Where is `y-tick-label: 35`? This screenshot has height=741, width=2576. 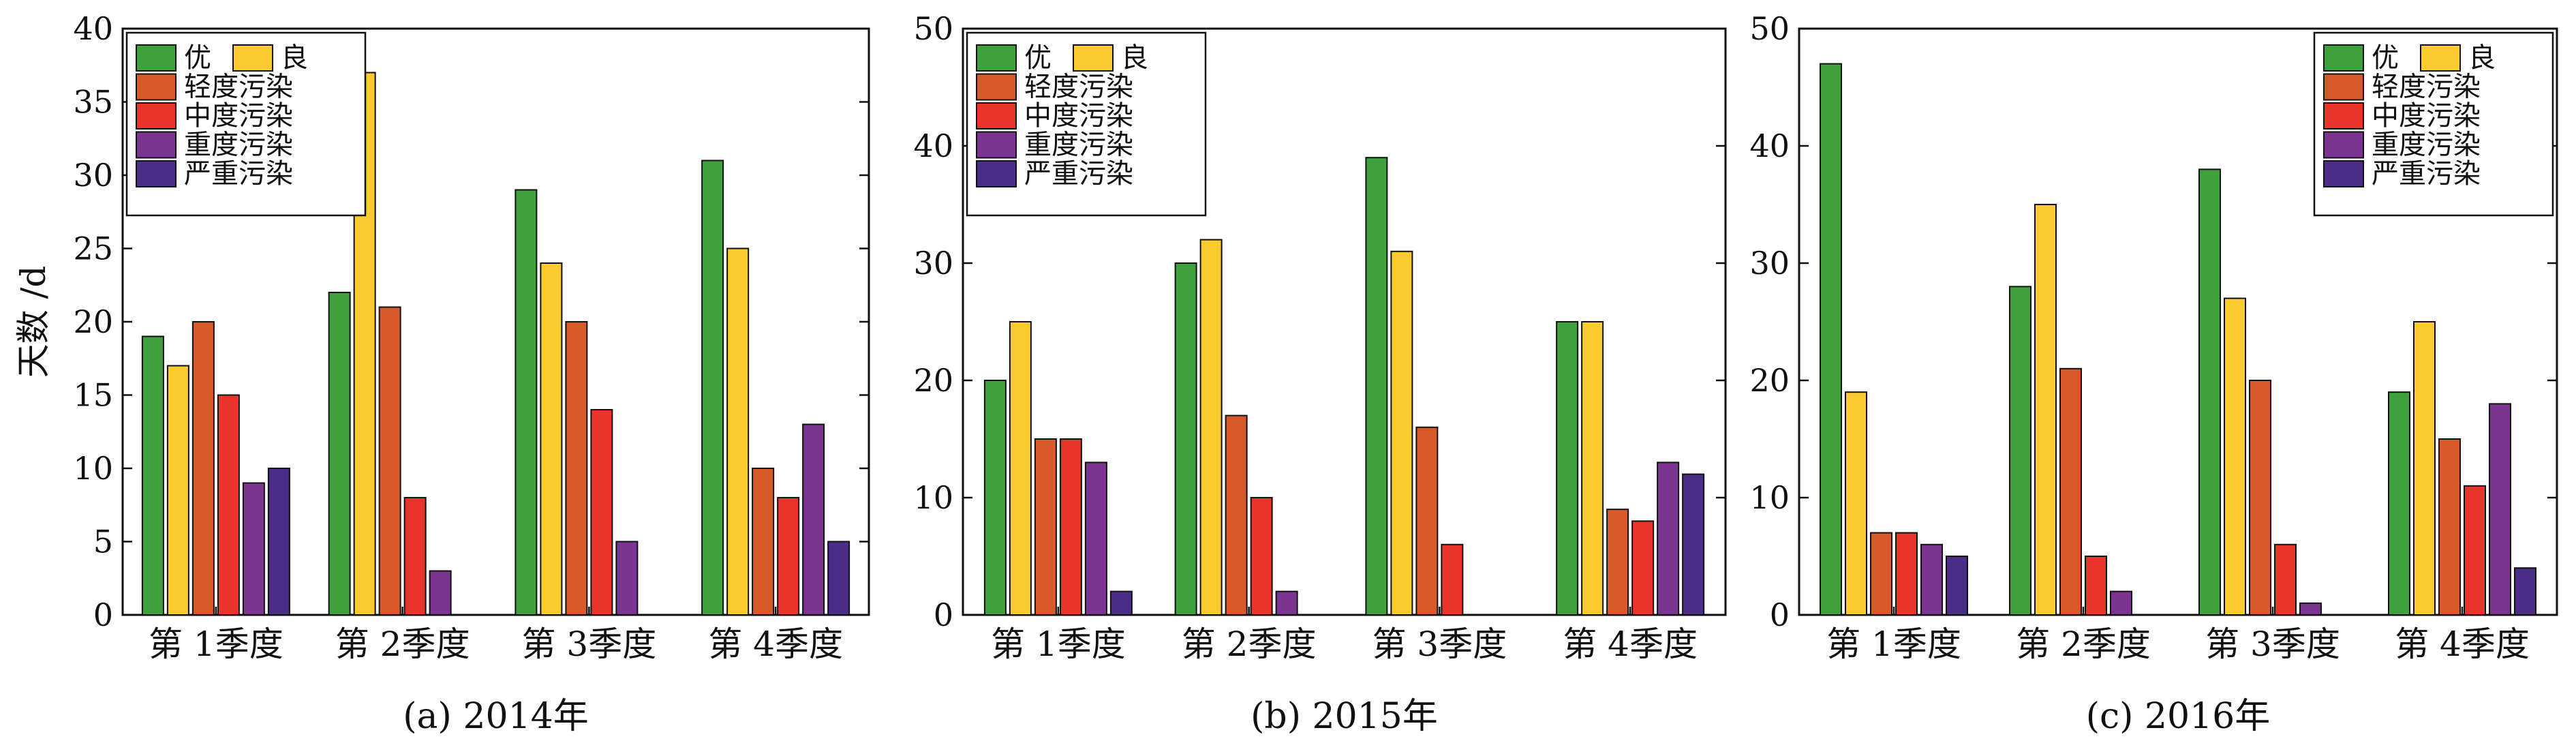 y-tick-label: 35 is located at coordinates (93, 102).